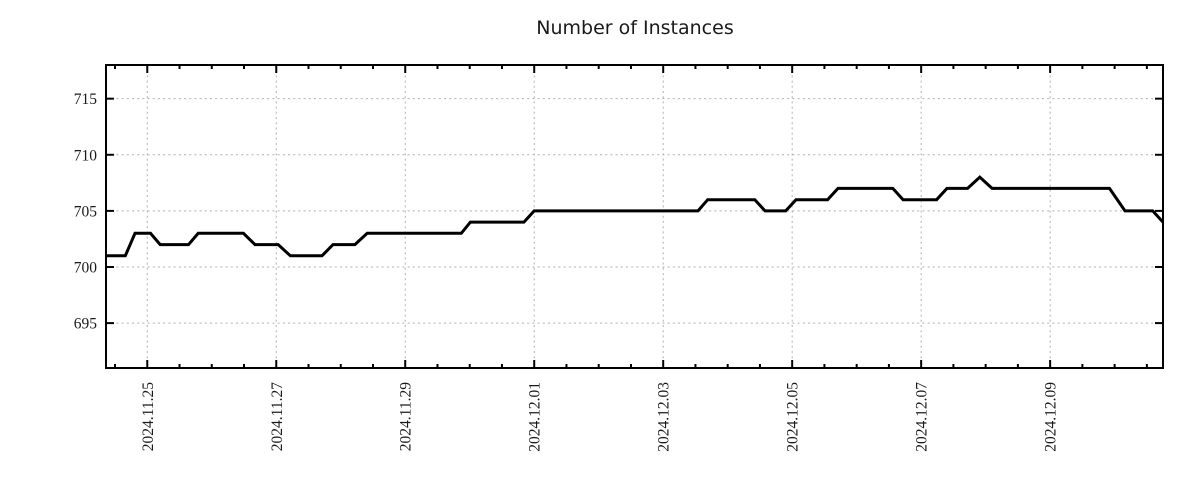 Image resolution: width=1200 pixels, height=500 pixels. Describe the element at coordinates (635, 28) in the screenshot. I see `chart-title: Number of Instances` at that location.